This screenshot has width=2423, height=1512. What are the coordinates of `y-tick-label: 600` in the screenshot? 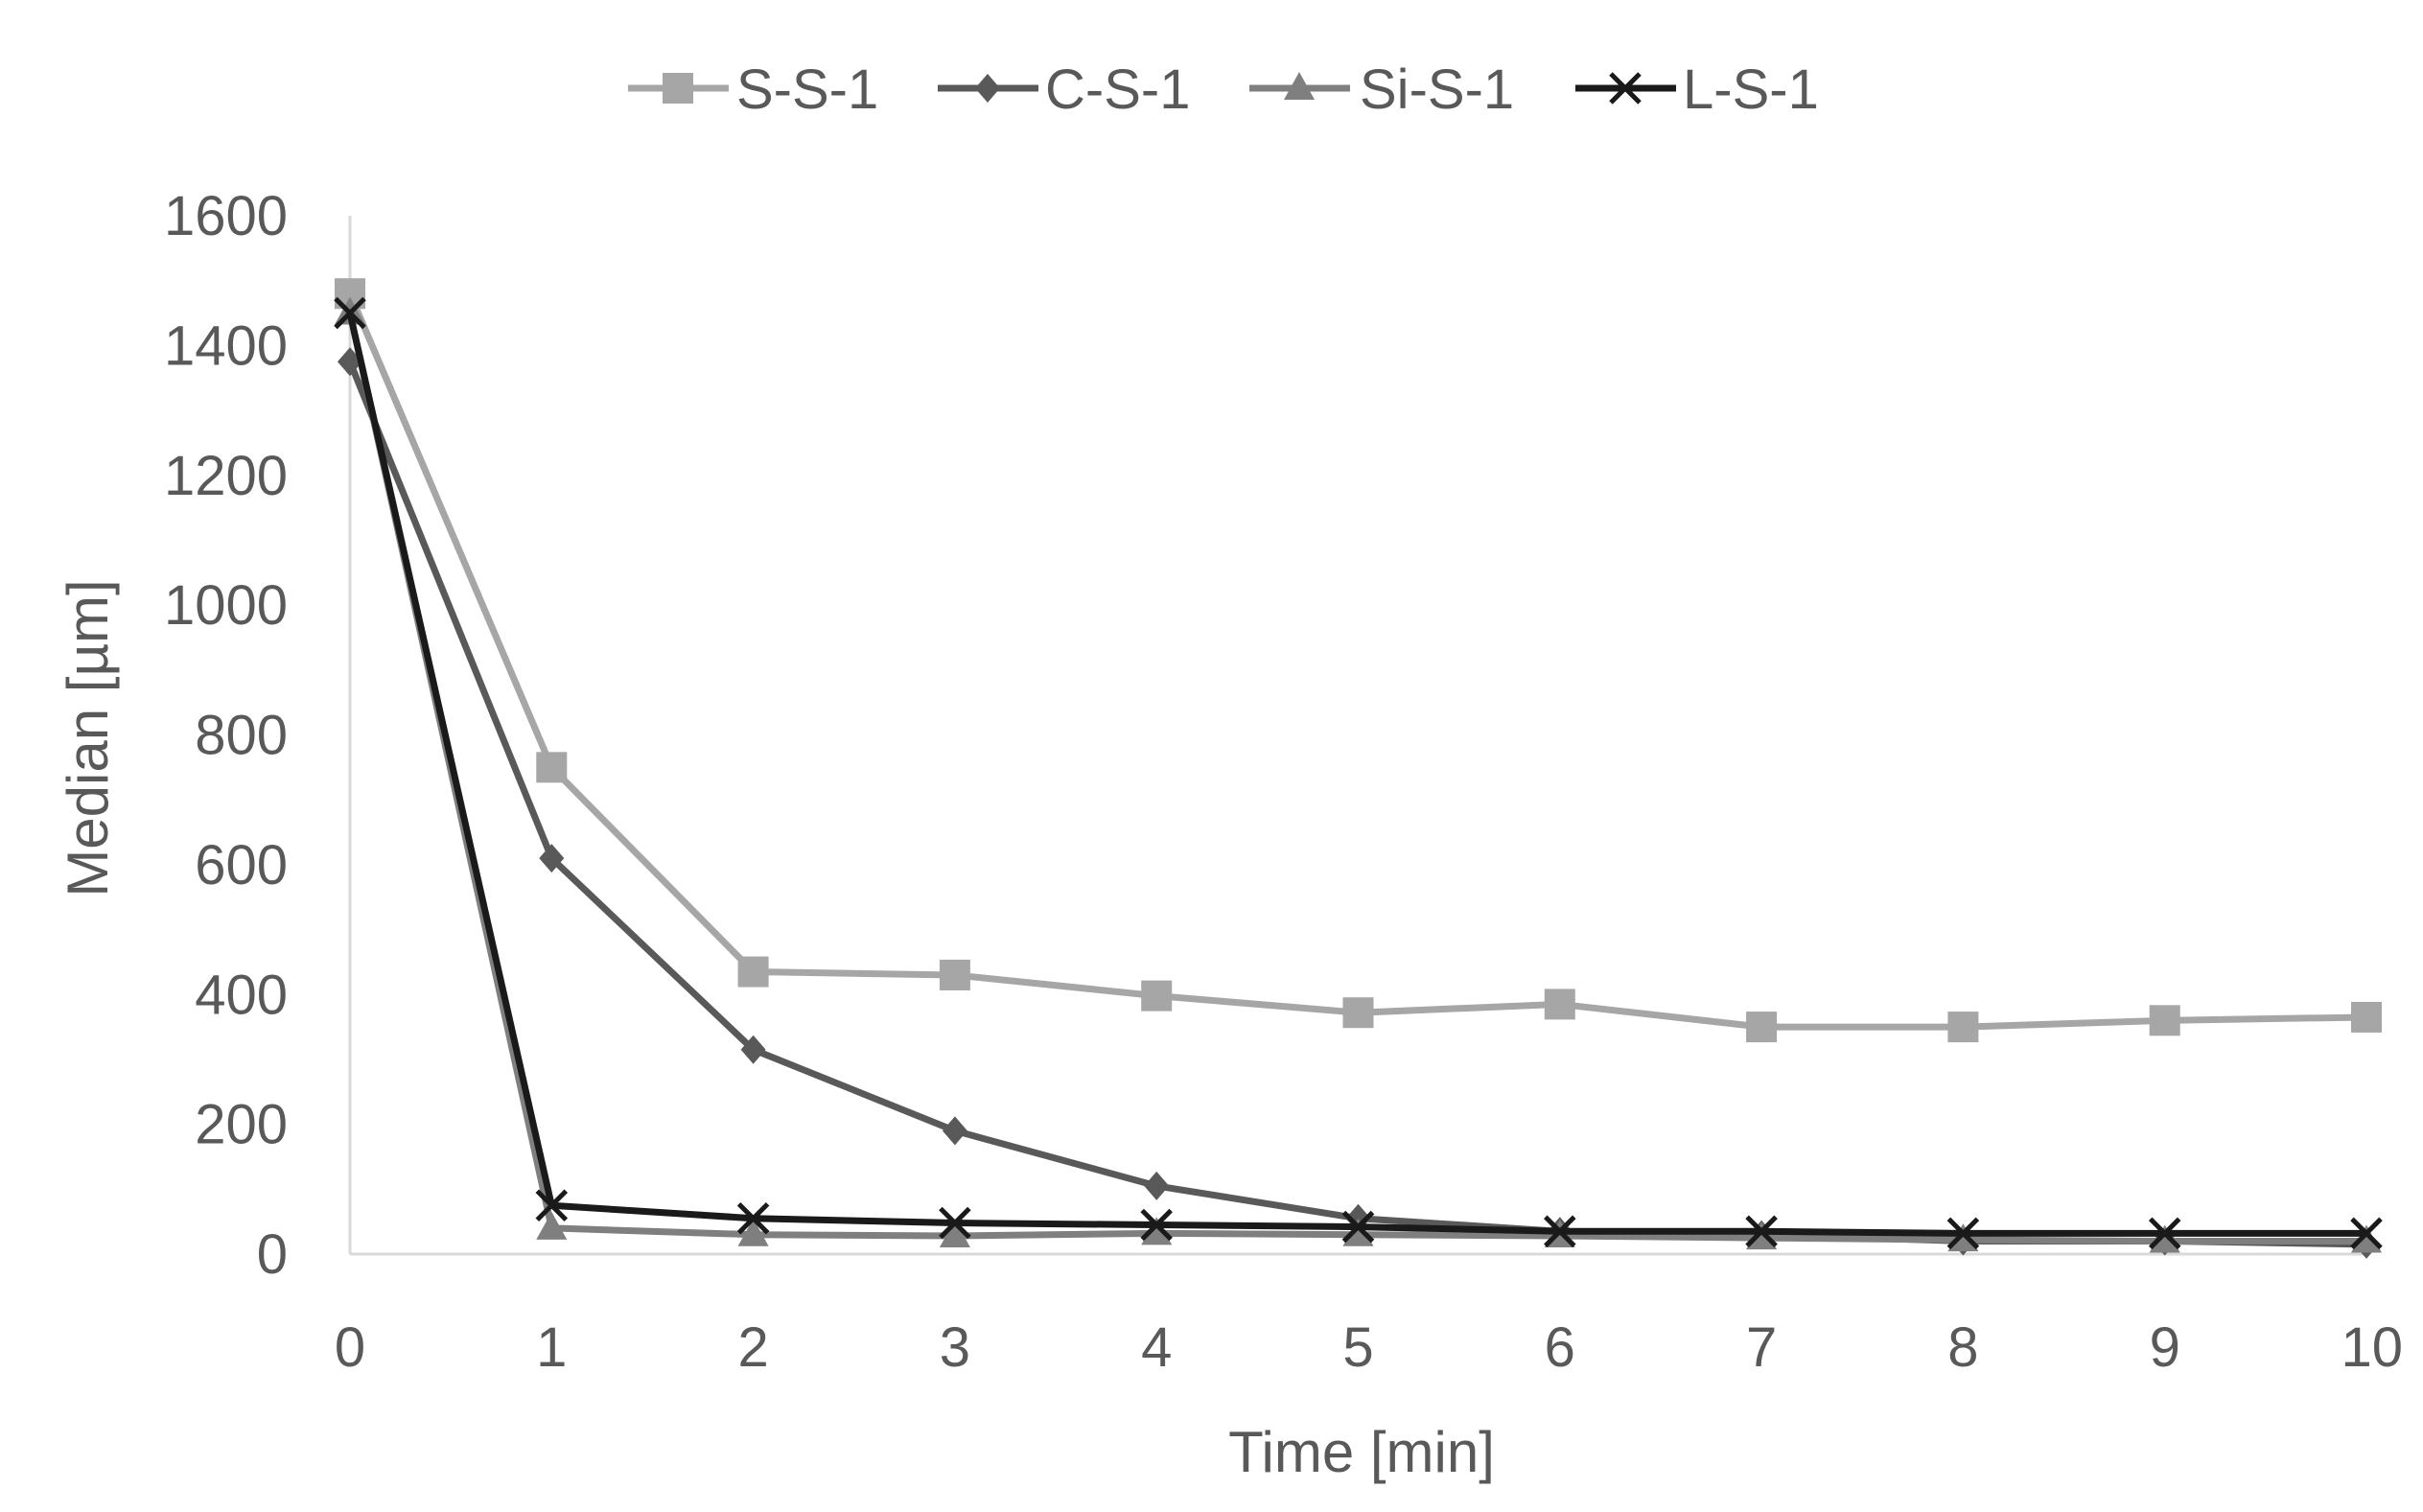 It's located at (241, 865).